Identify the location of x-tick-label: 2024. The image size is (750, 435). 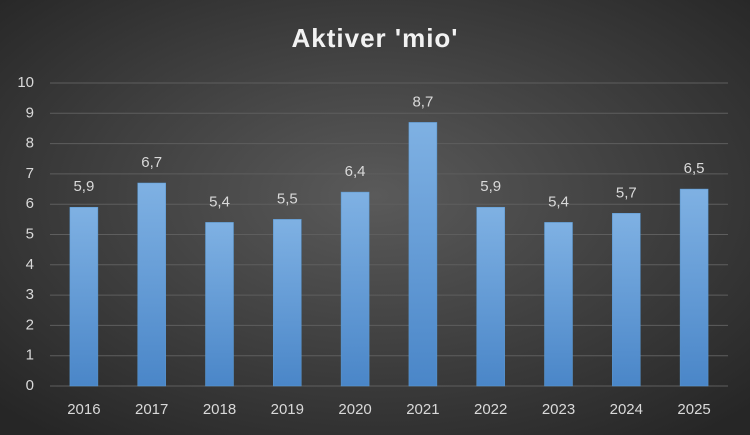
(626, 409).